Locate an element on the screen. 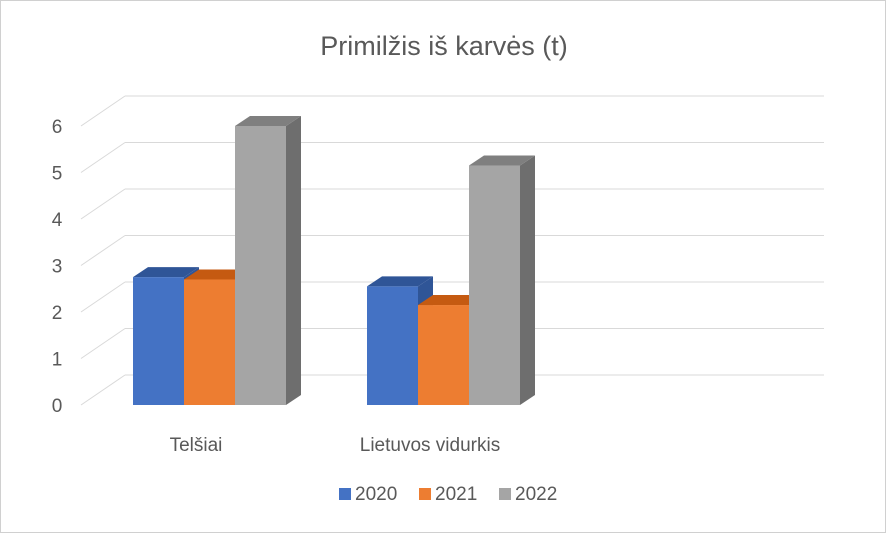  y-axis-ticks: 0 1 2 3 4 5 6 is located at coordinates (57, 267).